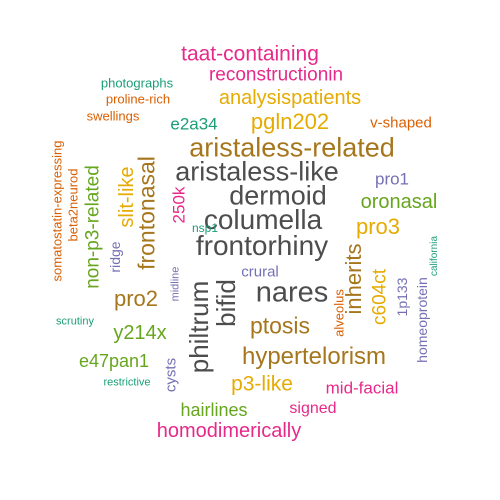 Image resolution: width=500 pixels, height=500 pixels. What do you see at coordinates (401, 123) in the screenshot?
I see `word: v-shaped` at bounding box center [401, 123].